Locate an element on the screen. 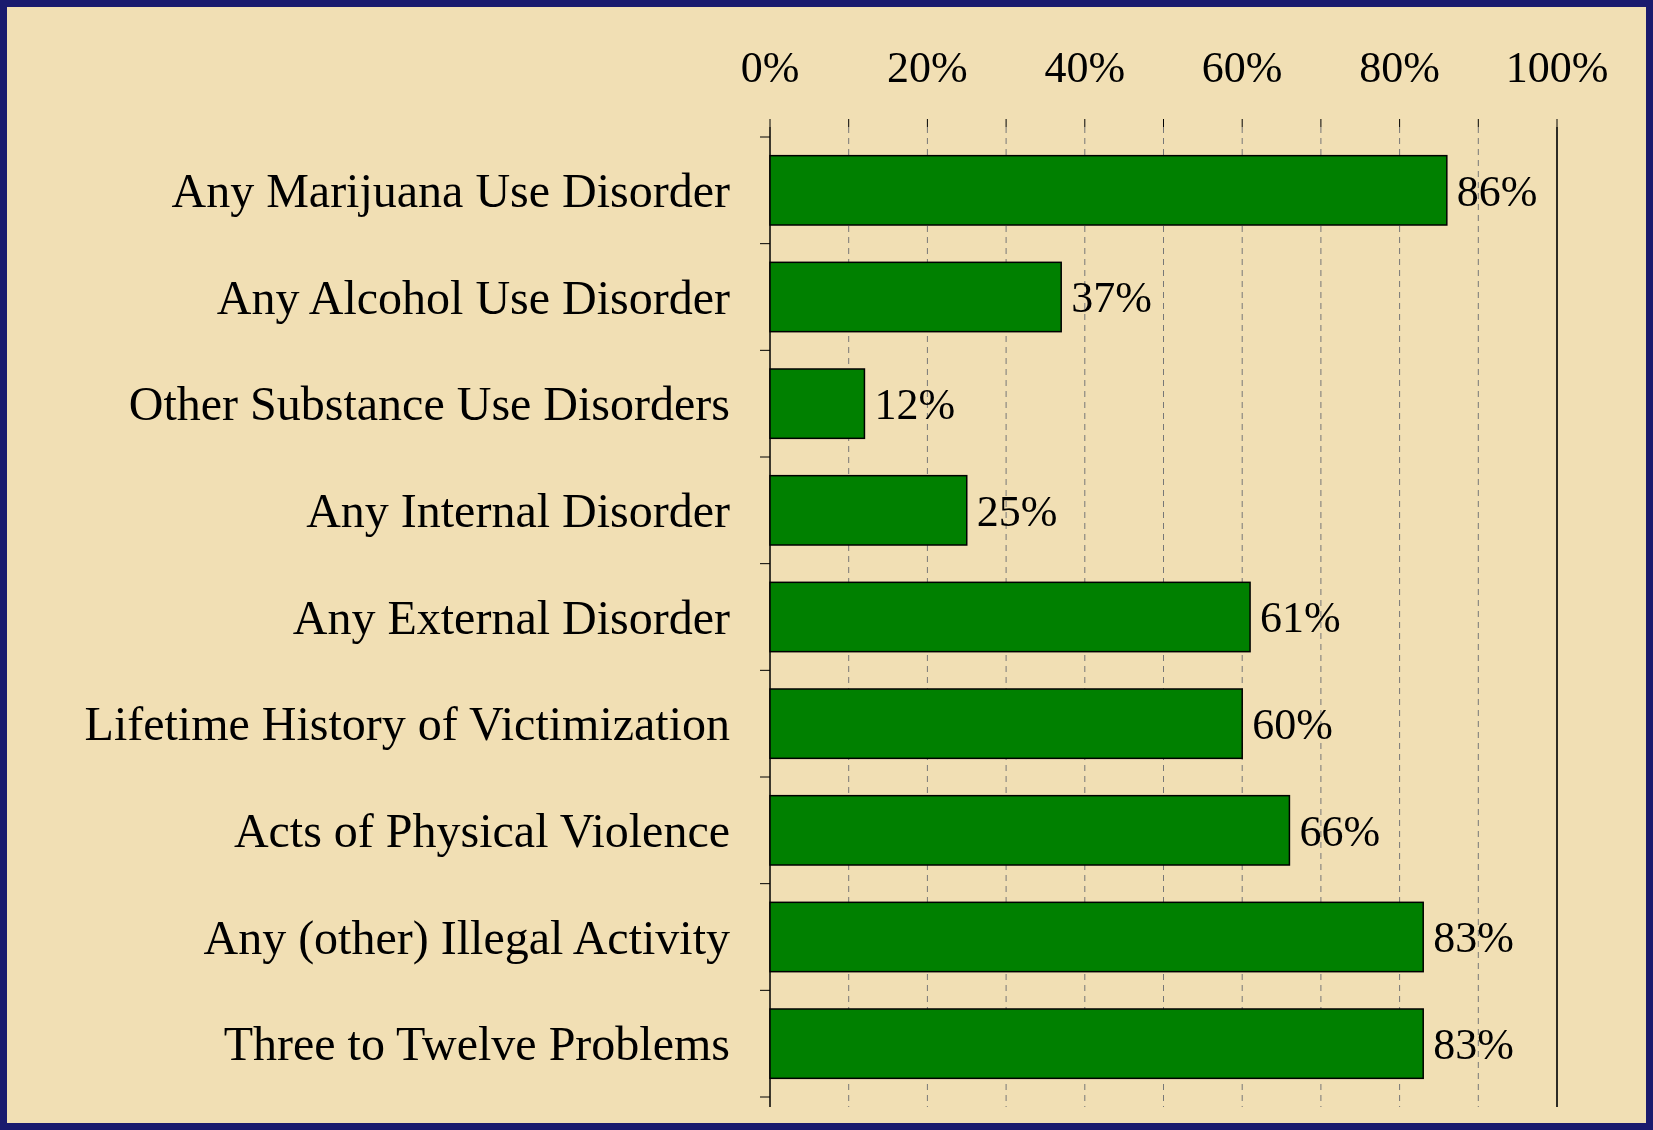 The width and height of the screenshot is (1653, 1130). x-tick-label: 40% is located at coordinates (1085, 67).